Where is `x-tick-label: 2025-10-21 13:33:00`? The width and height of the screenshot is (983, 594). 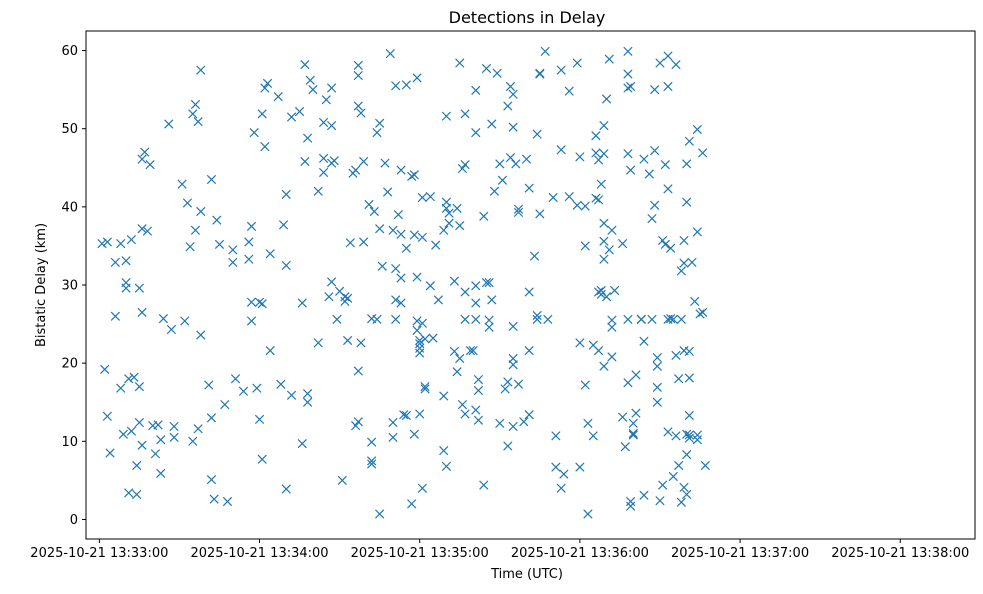 x-tick-label: 2025-10-21 13:33:00 is located at coordinates (99, 553).